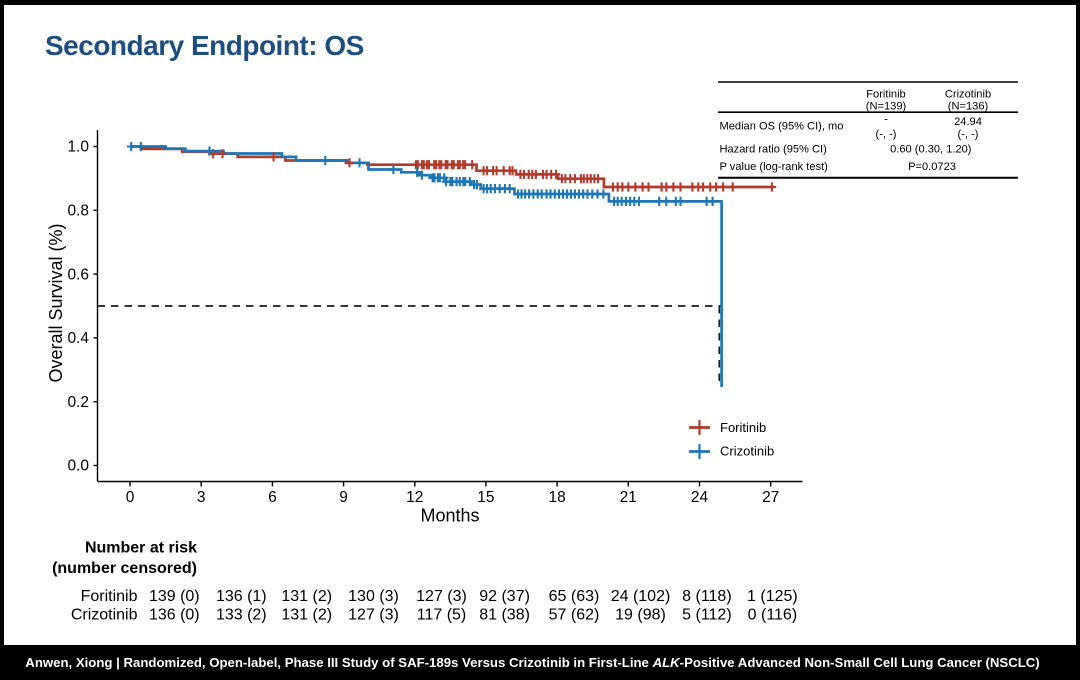  I want to click on svg-text: 27, so click(770, 497).